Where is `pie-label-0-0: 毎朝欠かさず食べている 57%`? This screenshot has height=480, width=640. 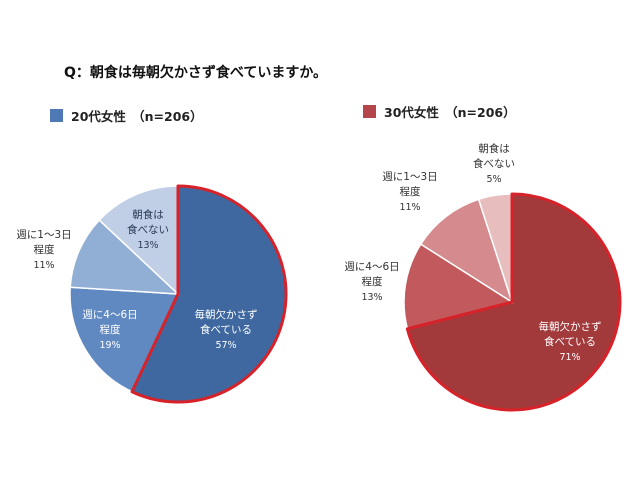 pie-label-0-0: 毎朝欠かさず食べている 57% is located at coordinates (226, 329).